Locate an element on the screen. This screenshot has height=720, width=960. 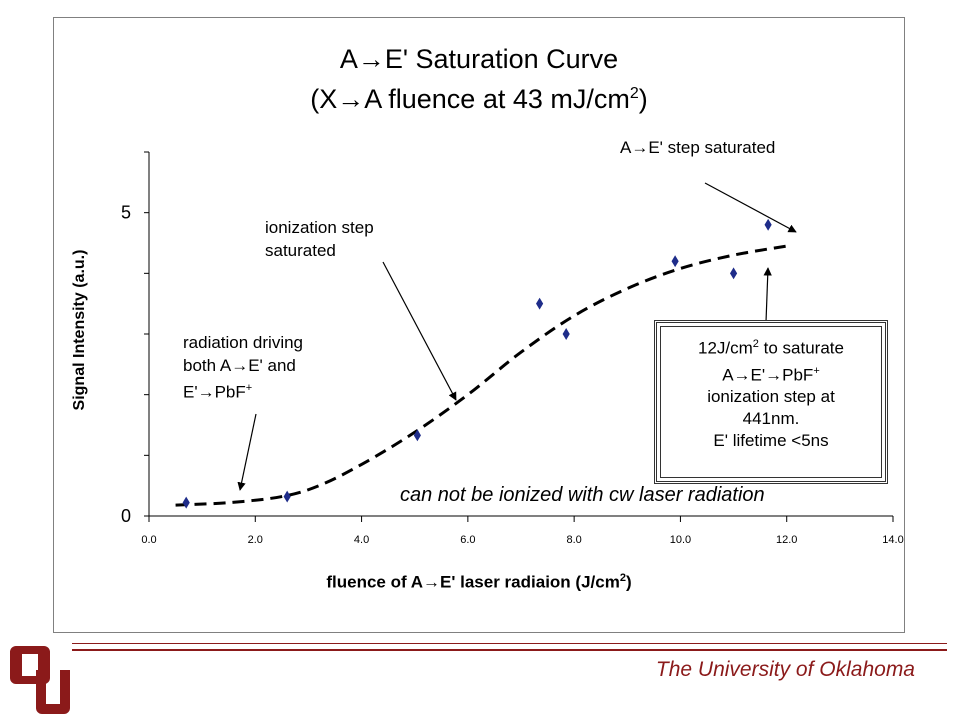
y-tick-label: 5 is located at coordinates (126, 213).